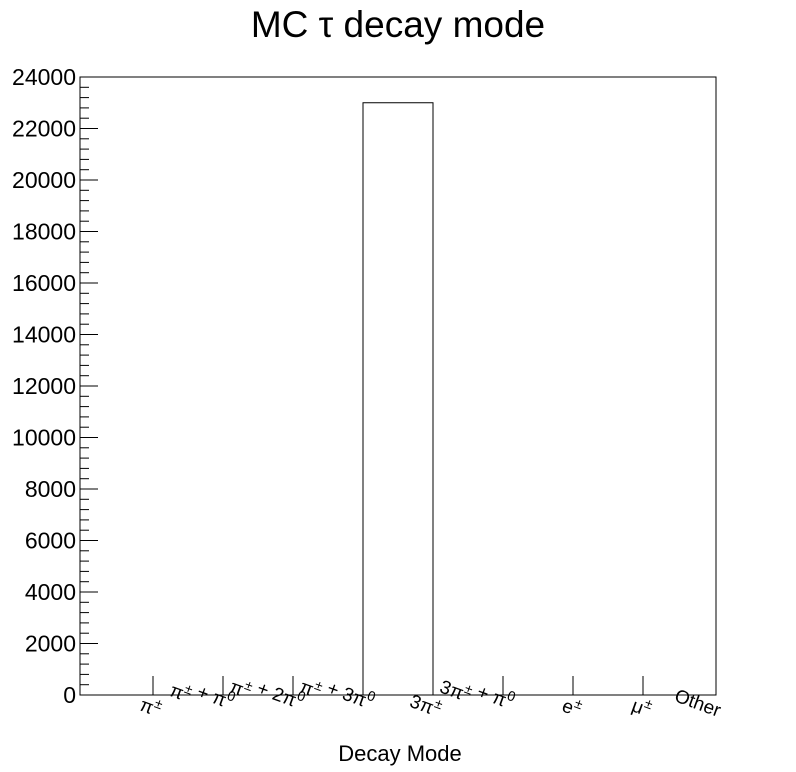  What do you see at coordinates (642, 706) in the screenshot?
I see `x-tick-label-7: μ±` at bounding box center [642, 706].